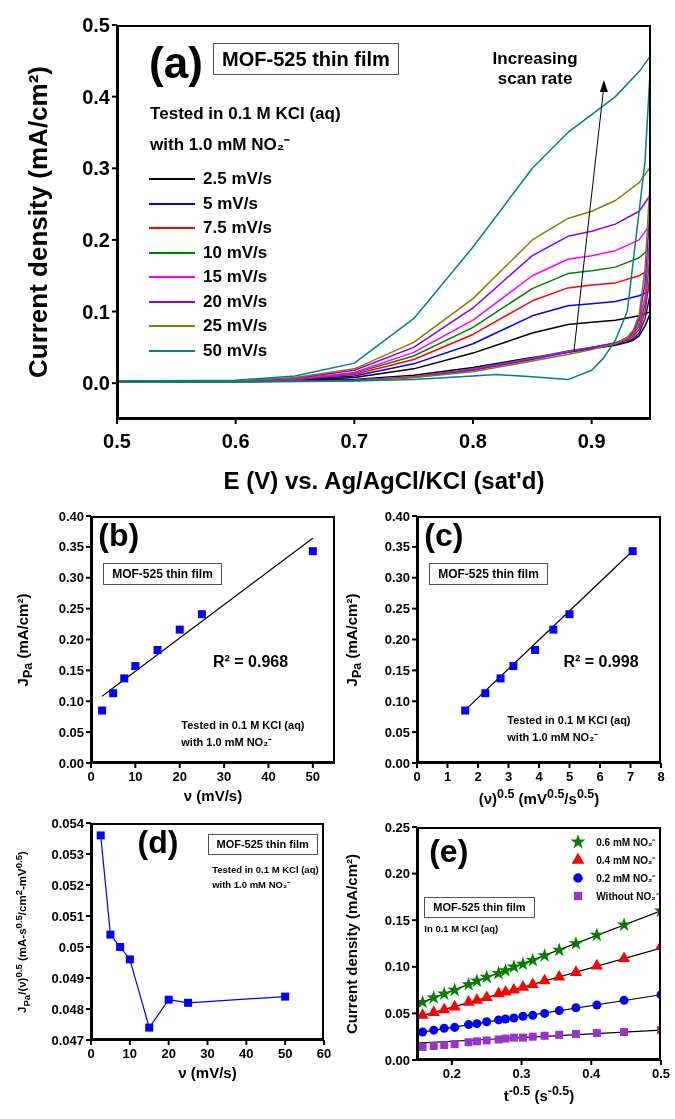  Describe the element at coordinates (230, 203) in the screenshot. I see `legend-label: 5 mV/s` at that location.